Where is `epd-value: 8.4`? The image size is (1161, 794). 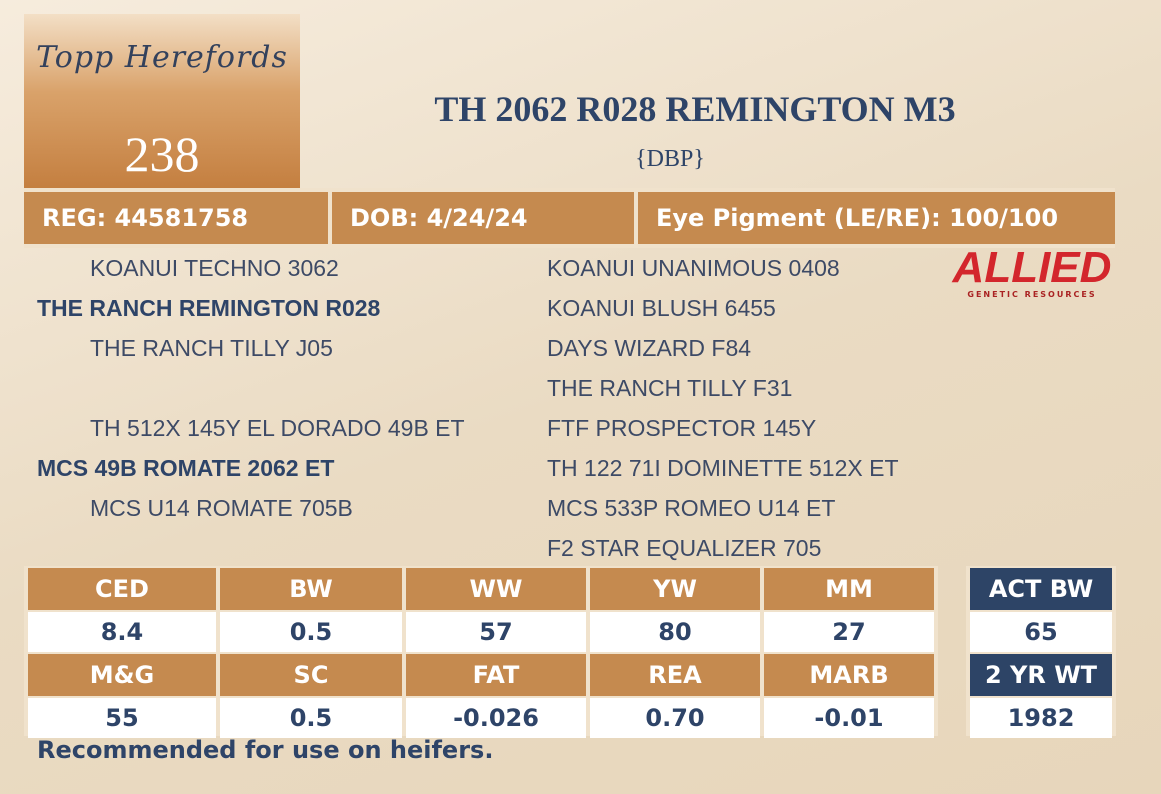
epd-value: 8.4 is located at coordinates (122, 632).